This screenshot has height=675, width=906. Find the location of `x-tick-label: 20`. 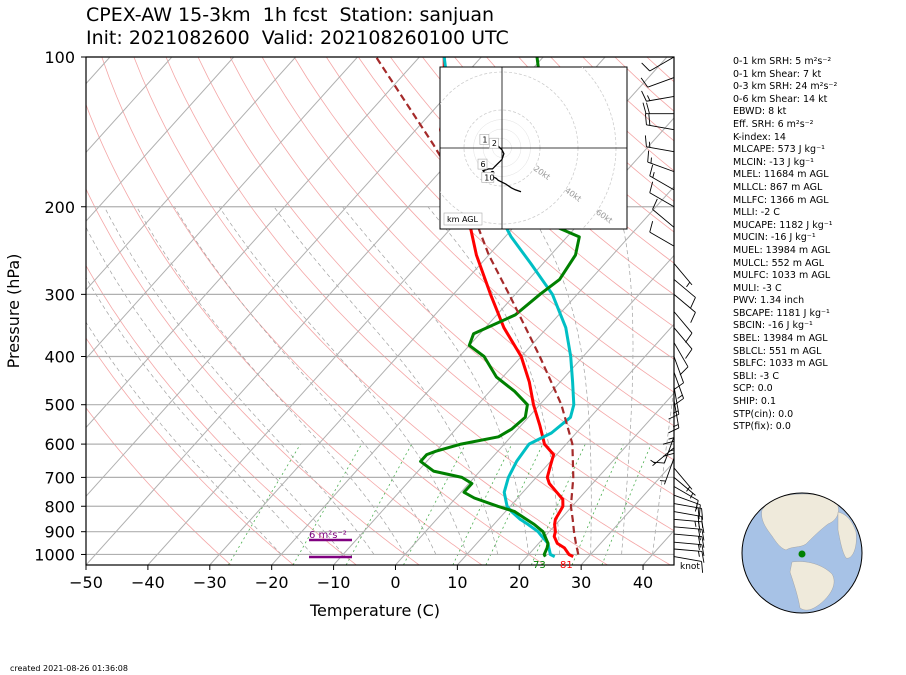

x-tick-label: 20 is located at coordinates (519, 582).